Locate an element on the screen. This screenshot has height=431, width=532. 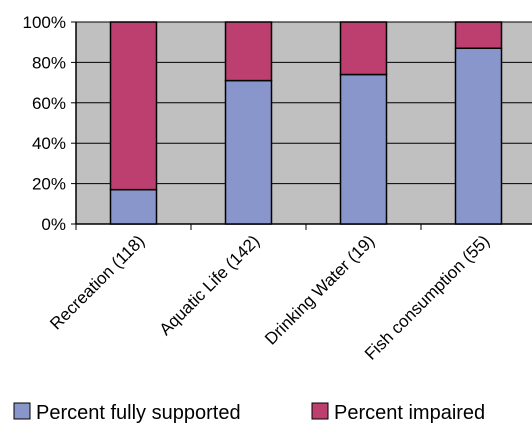
legend: Percent fully supported Percent impaired is located at coordinates (249, 413).